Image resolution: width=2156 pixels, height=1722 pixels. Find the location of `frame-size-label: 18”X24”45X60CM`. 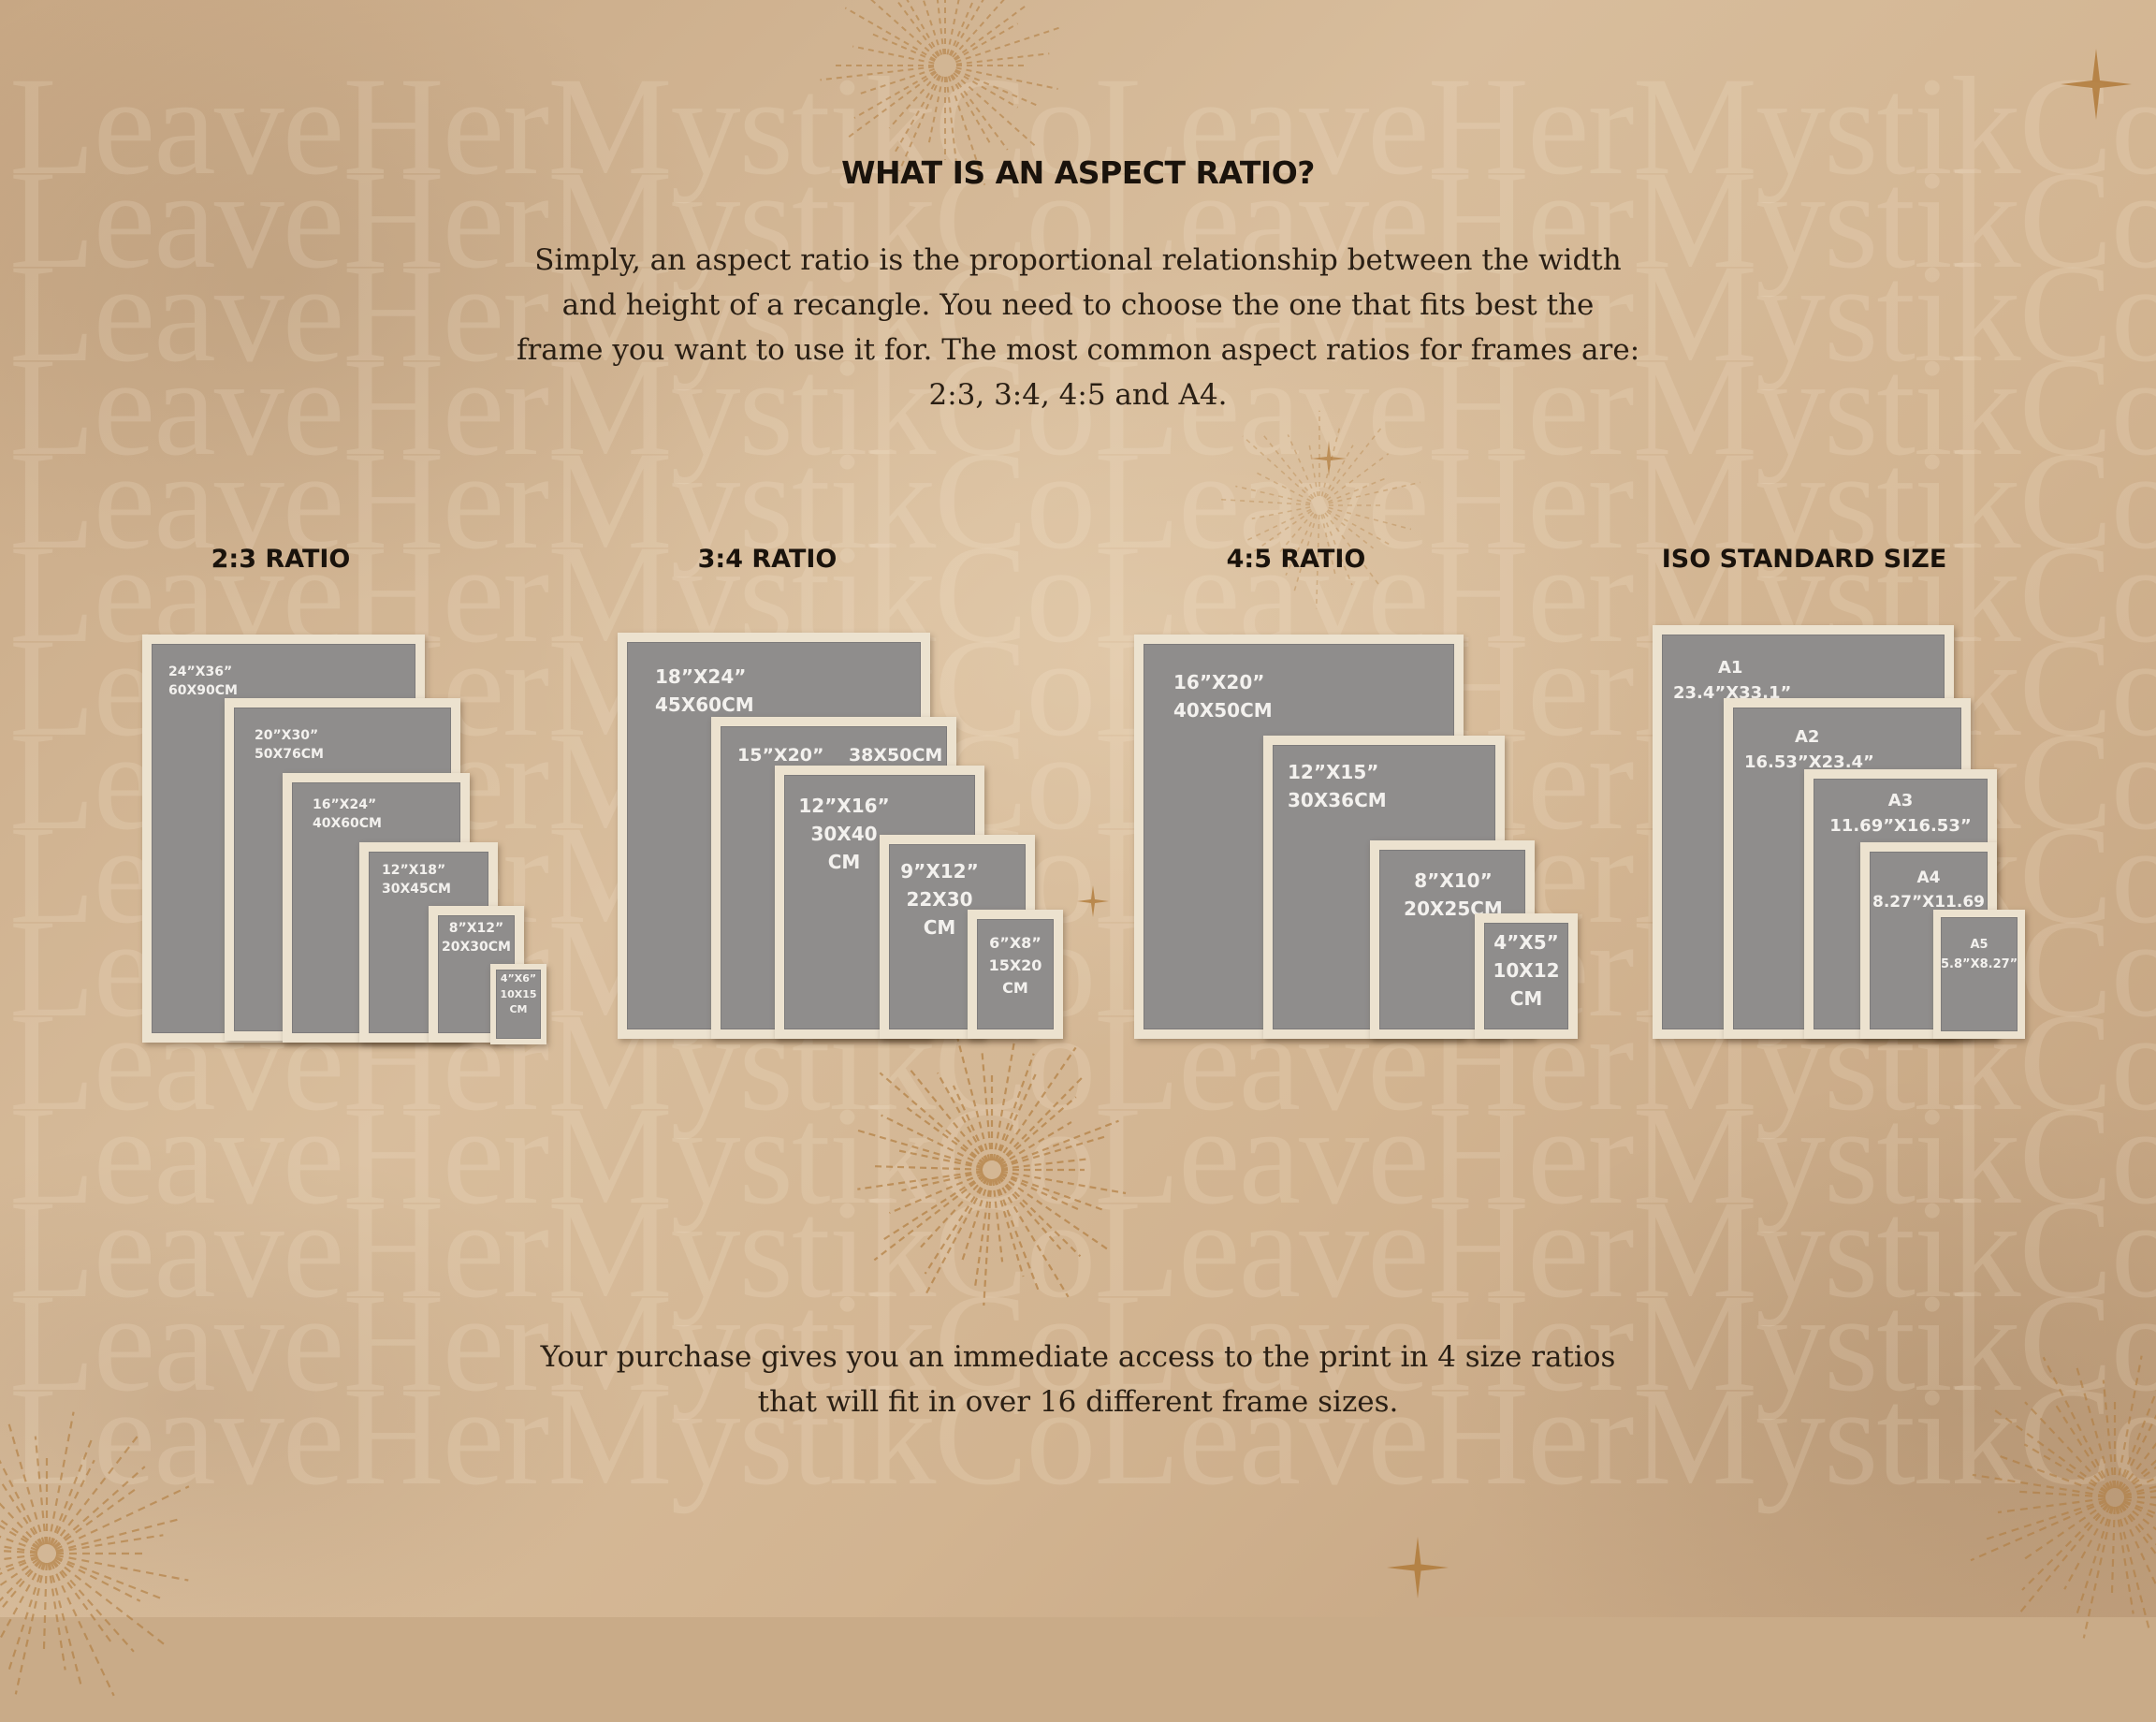

frame-size-label: 18”X24”45X60CM is located at coordinates (704, 691).